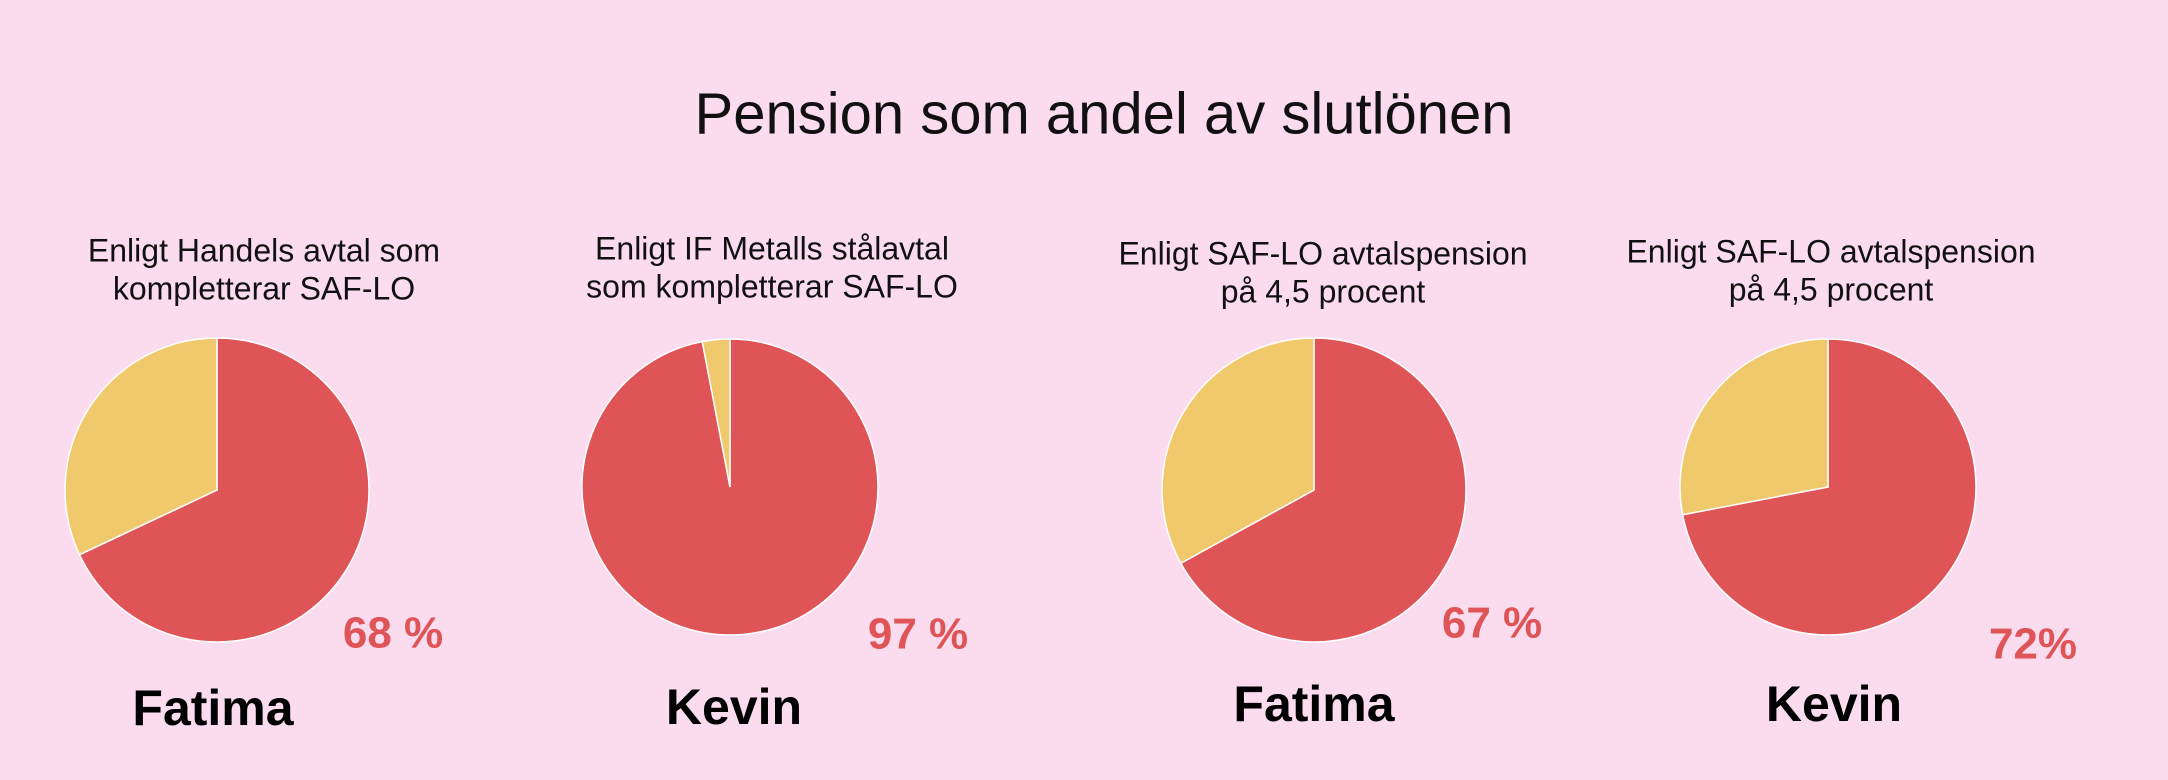 The image size is (2168, 780). Describe the element at coordinates (772, 248) in the screenshot. I see `chart-subtitle: Enligt IF Metalls stålavtal` at that location.